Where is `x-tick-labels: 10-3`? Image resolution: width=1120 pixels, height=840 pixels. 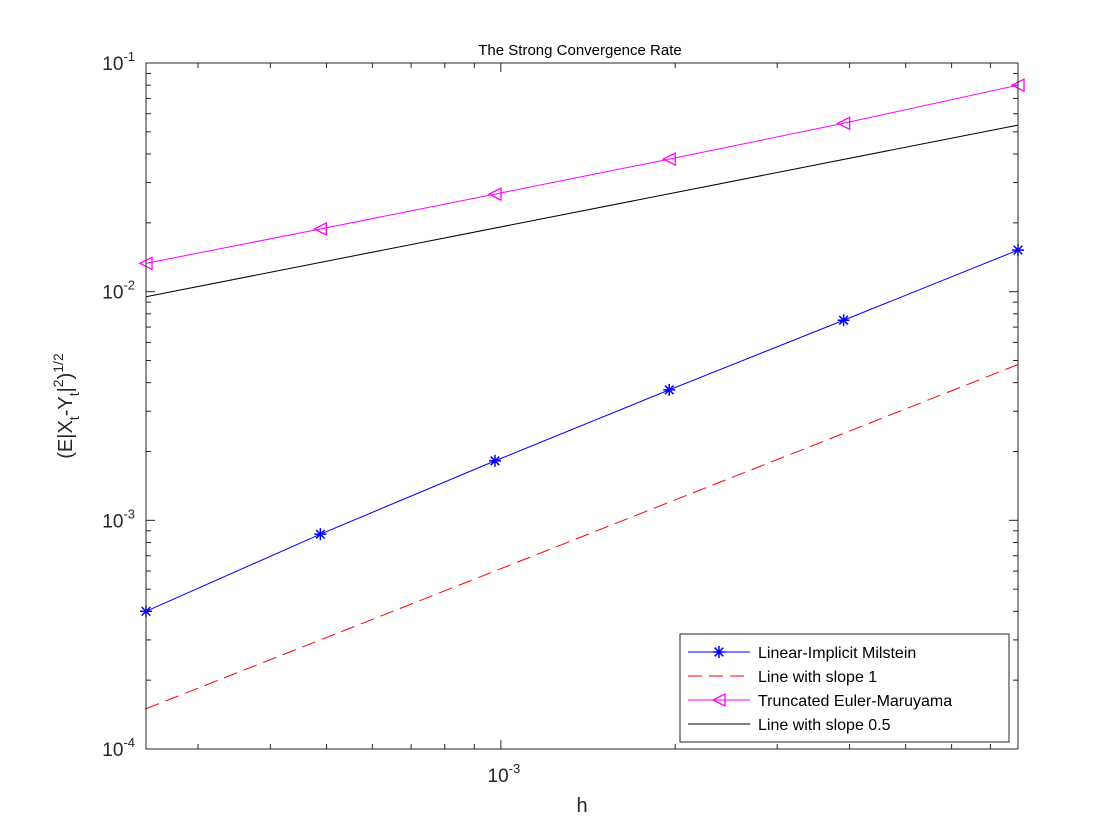 x-tick-labels: 10-3 is located at coordinates (504, 774).